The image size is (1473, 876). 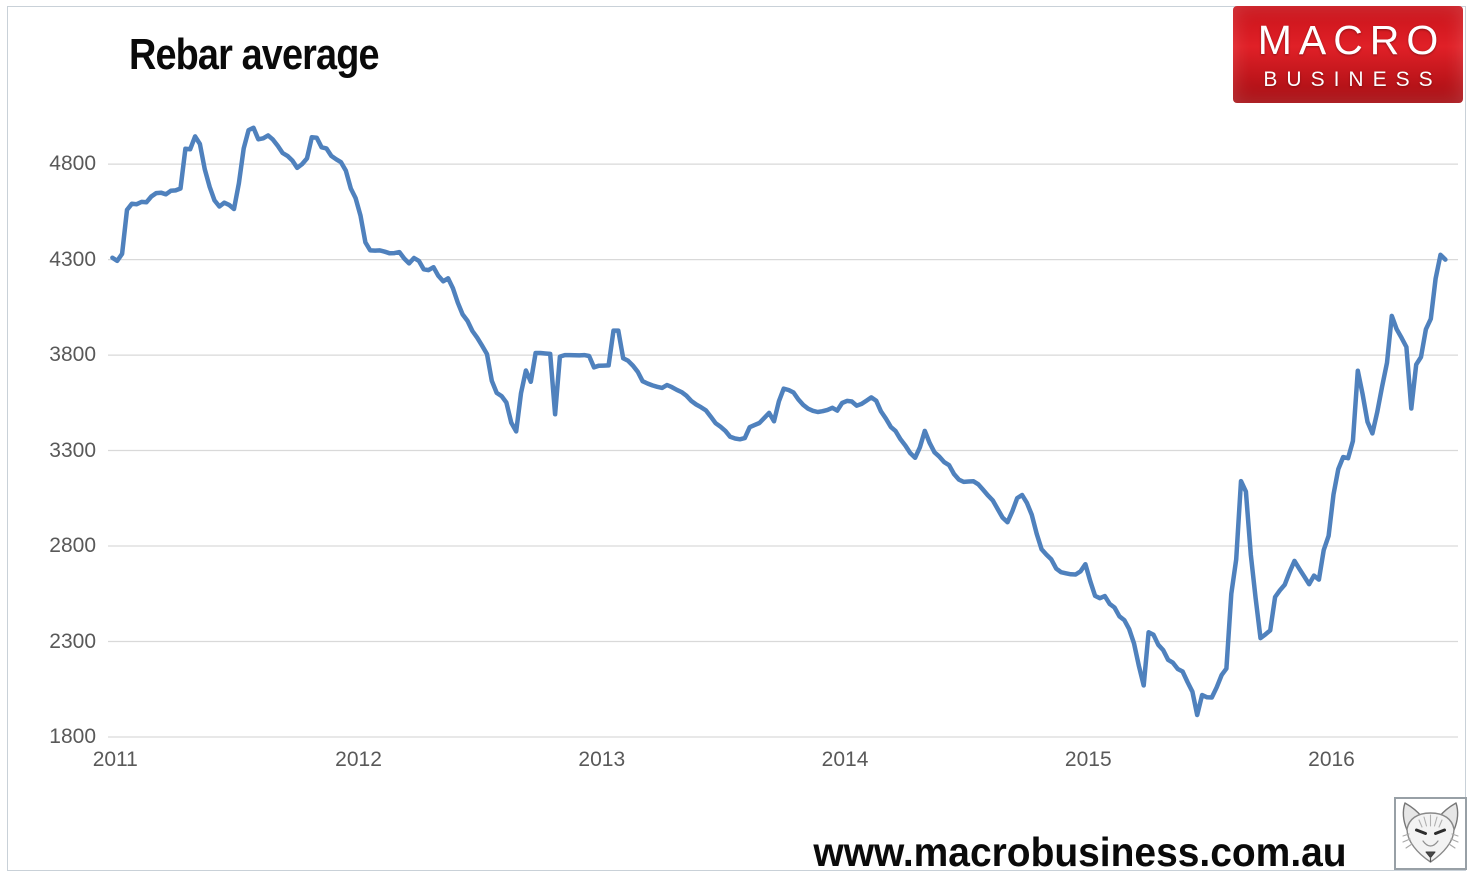 I want to click on logo-text-business: BUSINESS, so click(x=1352, y=79).